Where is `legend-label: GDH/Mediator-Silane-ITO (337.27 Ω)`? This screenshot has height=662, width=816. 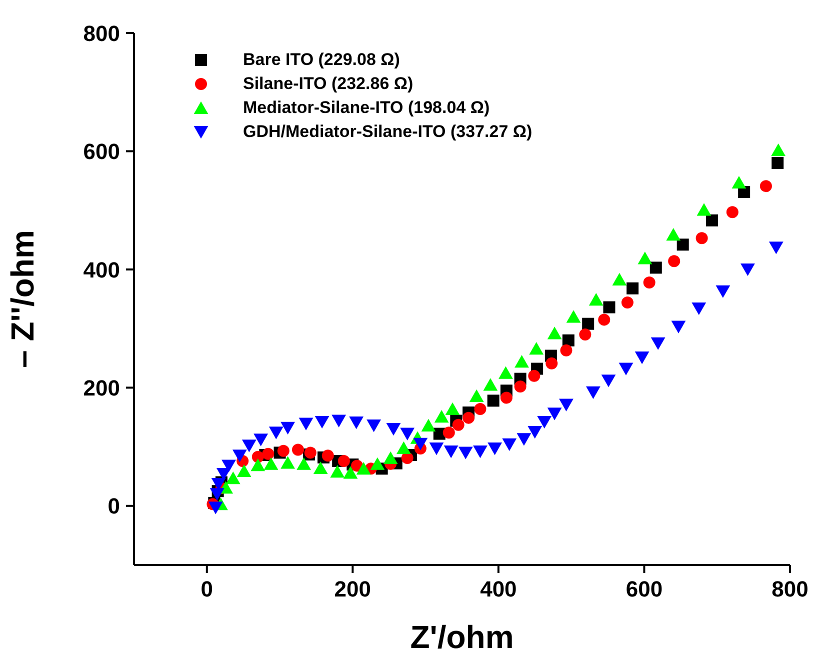
legend-label: GDH/Mediator-Silane-ITO (337.27 Ω) is located at coordinates (387, 132).